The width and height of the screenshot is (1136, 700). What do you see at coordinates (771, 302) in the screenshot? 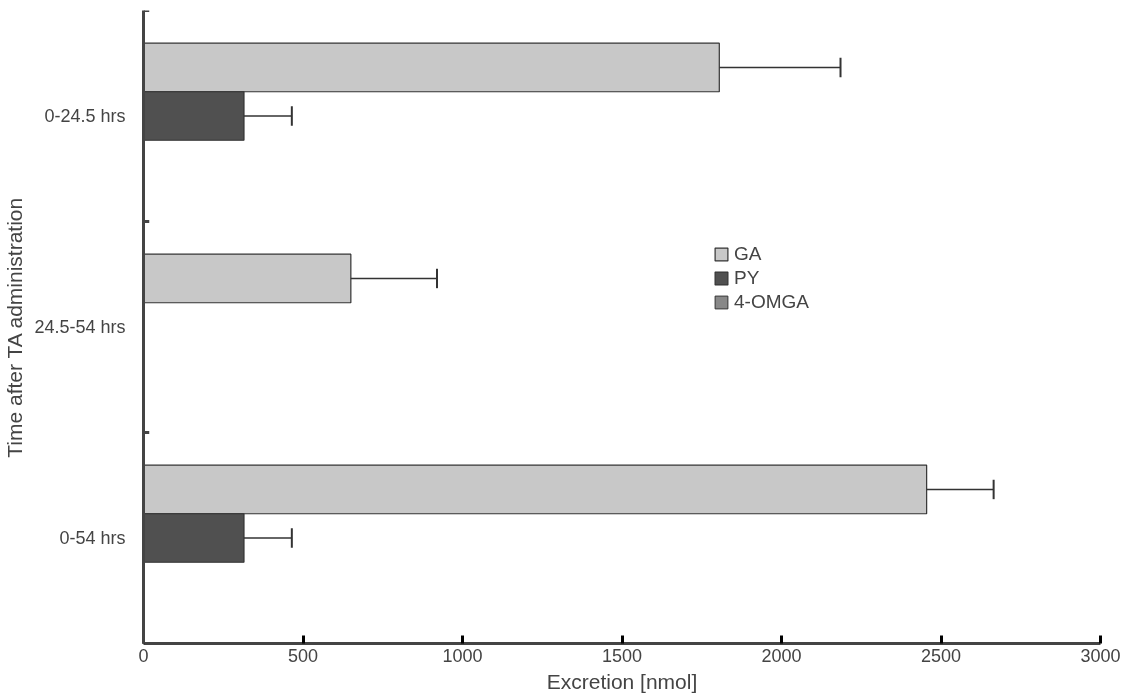
I see `legend-label: 4-OMGA` at bounding box center [771, 302].